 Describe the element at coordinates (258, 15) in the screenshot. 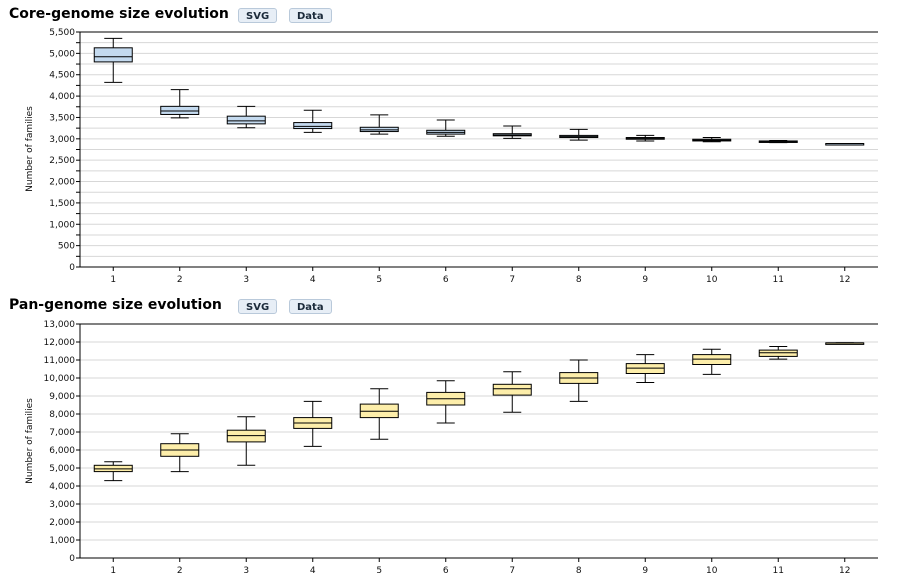

I see `core-svg-button: SVG` at that location.